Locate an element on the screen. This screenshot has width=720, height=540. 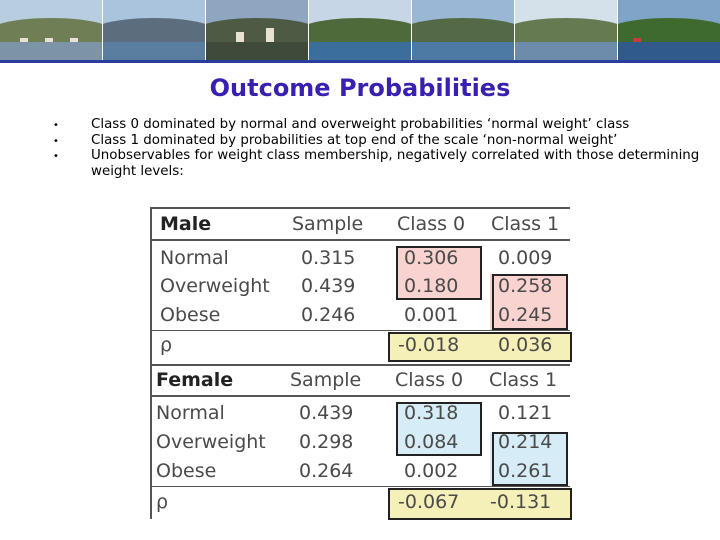
sample-value: 0.264 is located at coordinates (326, 471).